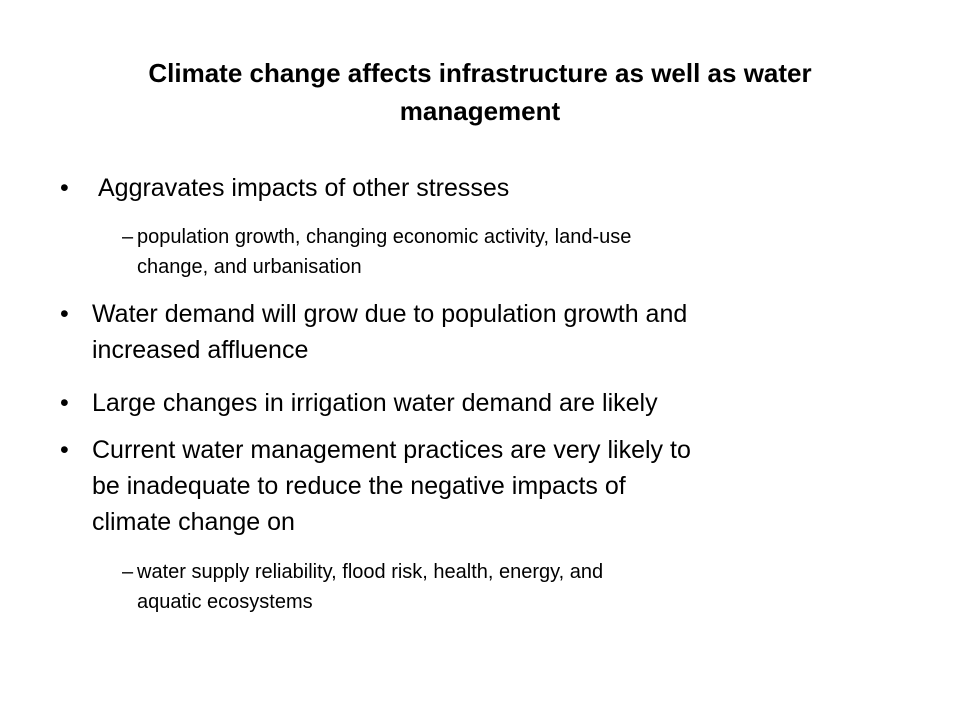 The height and width of the screenshot is (720, 960). Describe the element at coordinates (480, 111) in the screenshot. I see `title-line: management` at that location.